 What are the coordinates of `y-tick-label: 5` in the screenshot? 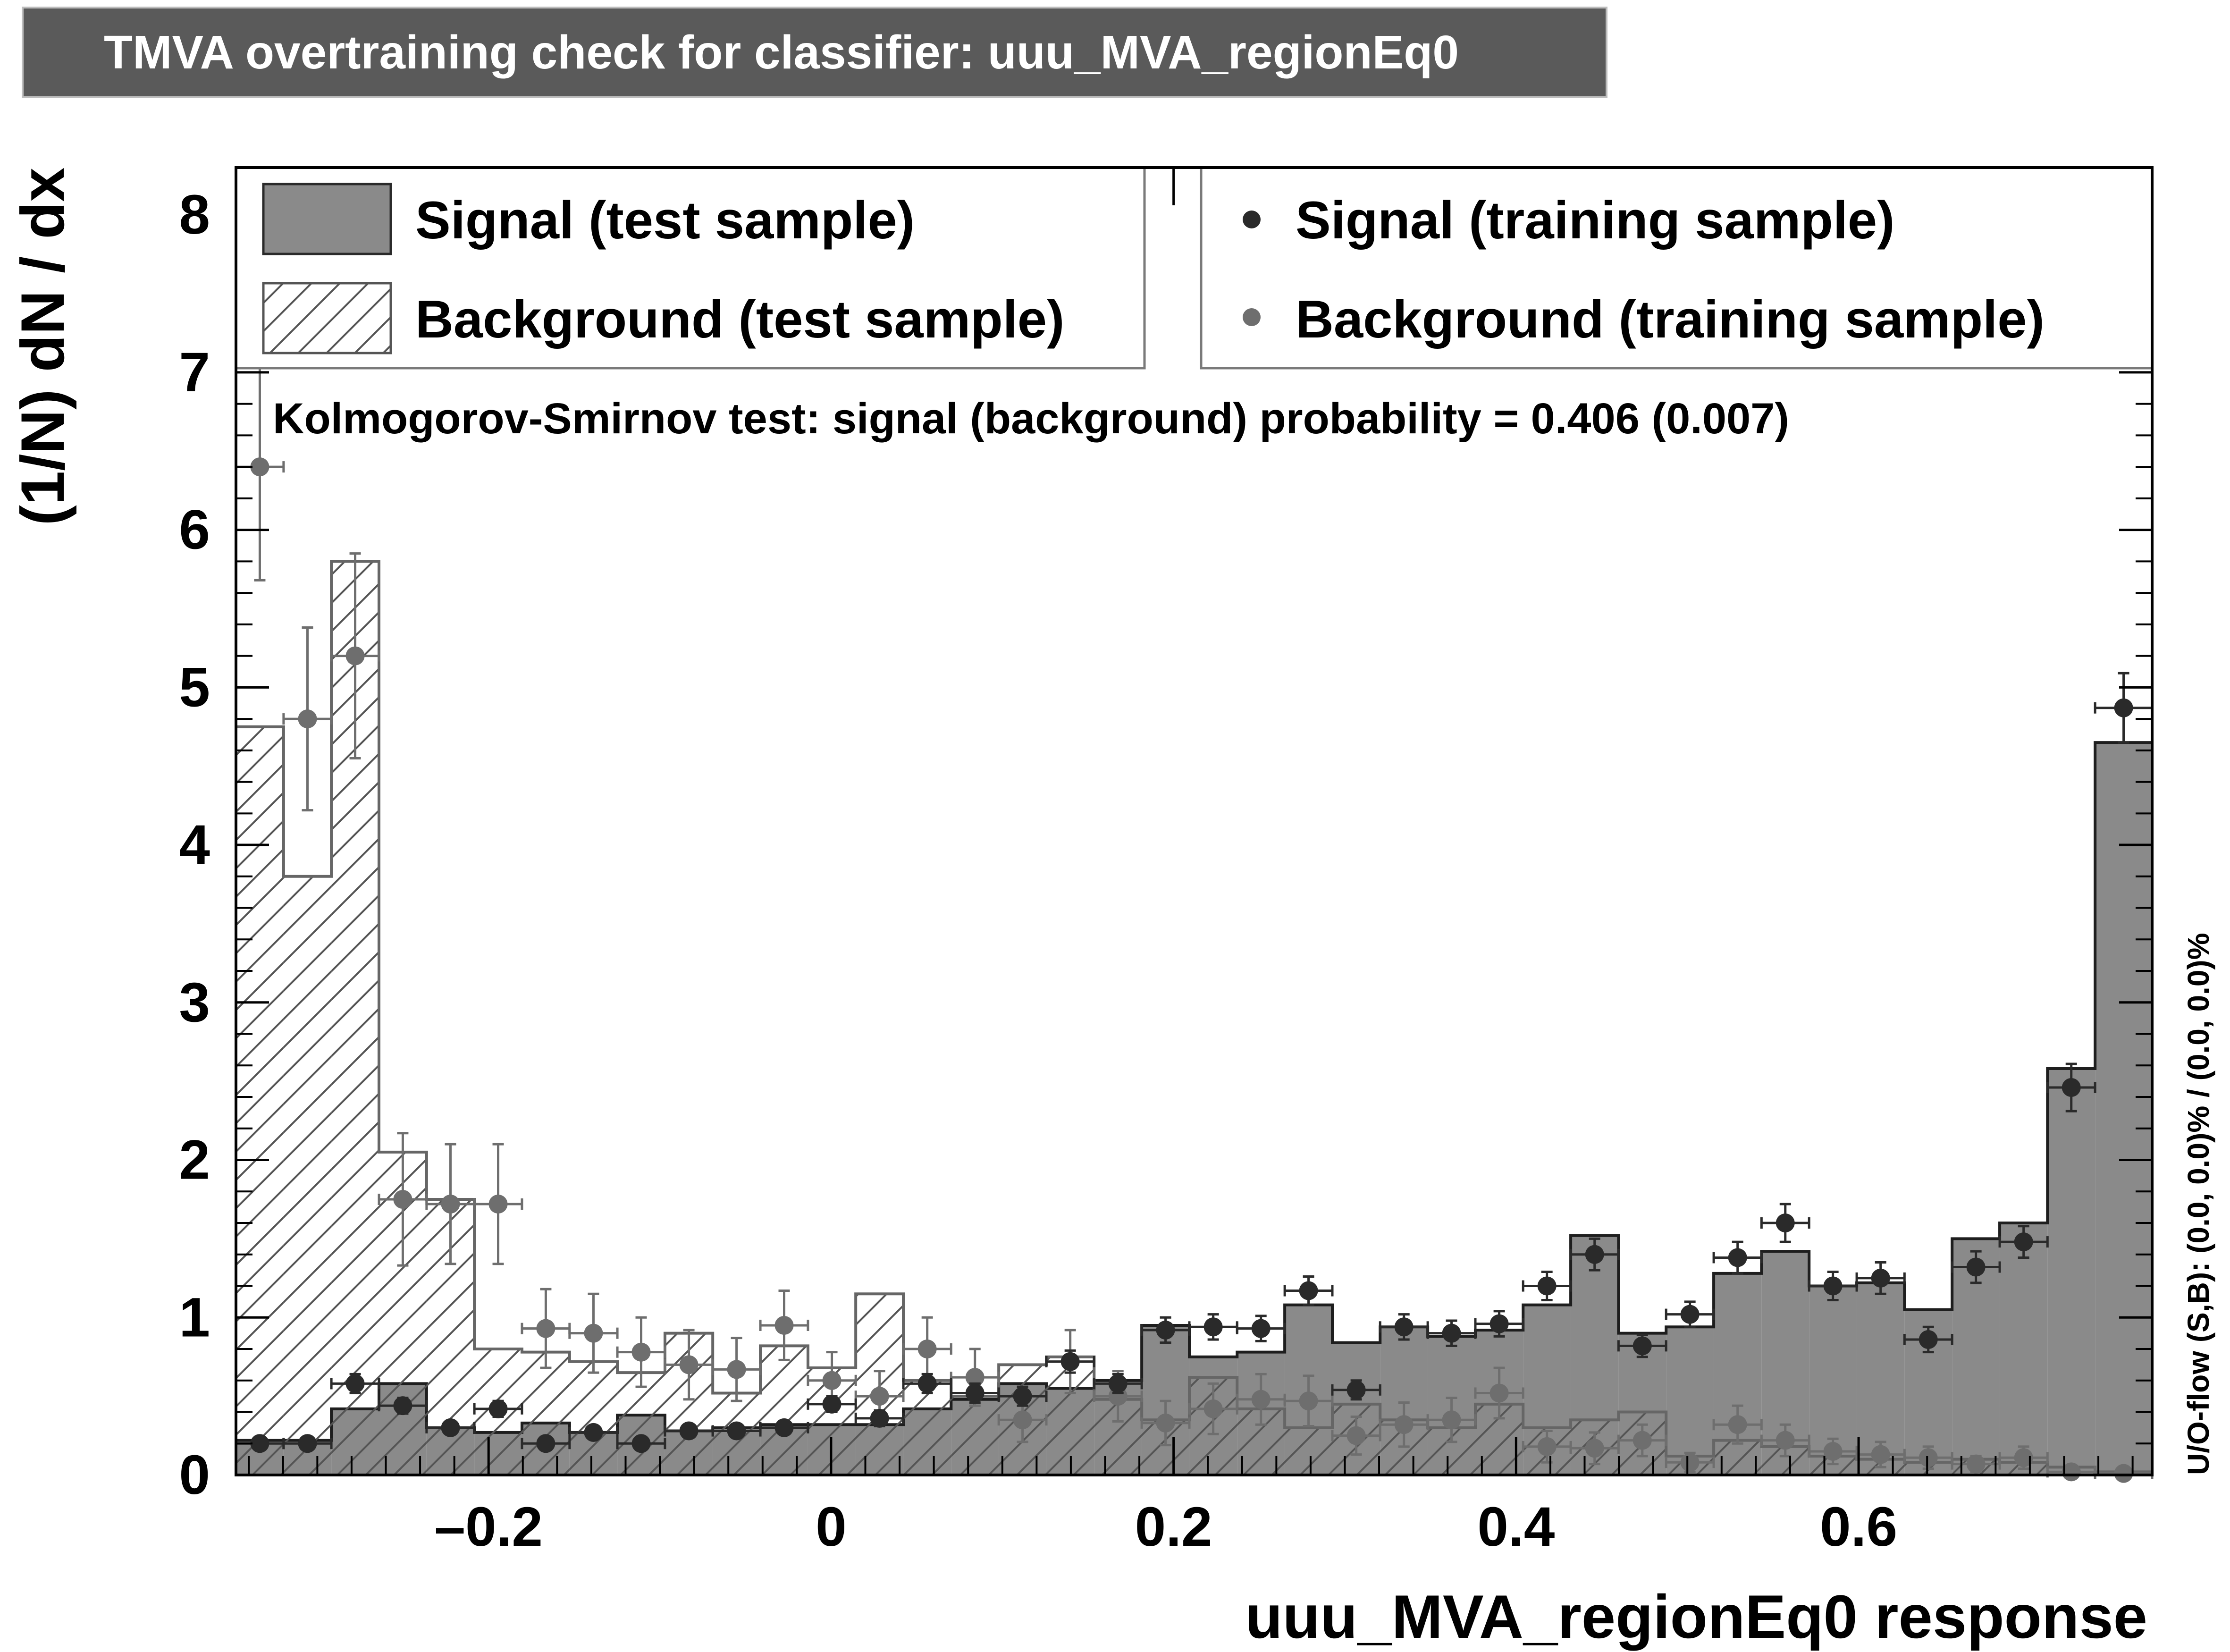 It's located at (195, 687).